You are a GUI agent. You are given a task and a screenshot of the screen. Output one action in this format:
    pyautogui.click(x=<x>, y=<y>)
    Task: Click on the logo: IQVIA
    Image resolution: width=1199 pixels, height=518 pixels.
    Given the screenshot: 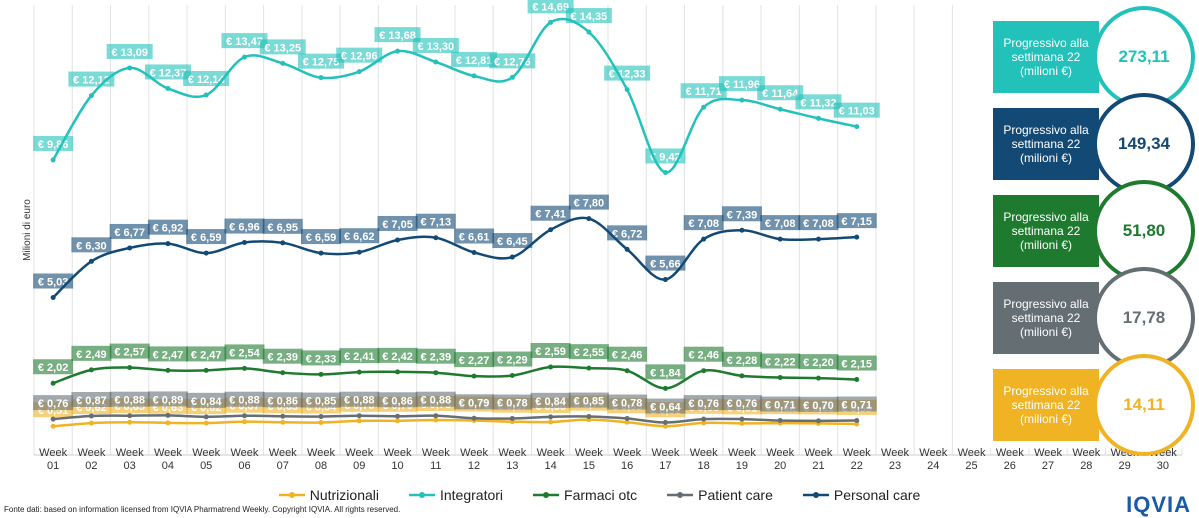 What is the action you would take?
    pyautogui.click(x=1158, y=504)
    